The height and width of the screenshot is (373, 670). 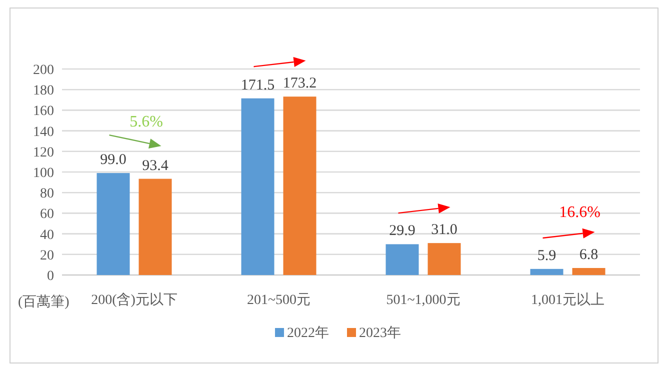 What do you see at coordinates (134, 300) in the screenshot?
I see `x-tick-label: 200(含)元以下` at bounding box center [134, 300].